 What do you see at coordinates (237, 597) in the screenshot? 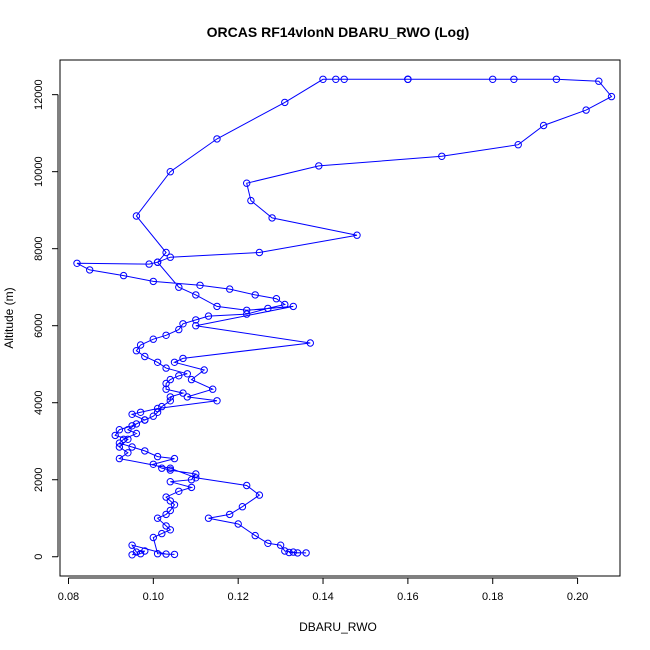
I see `x-tick-label: 0.12` at bounding box center [237, 597].